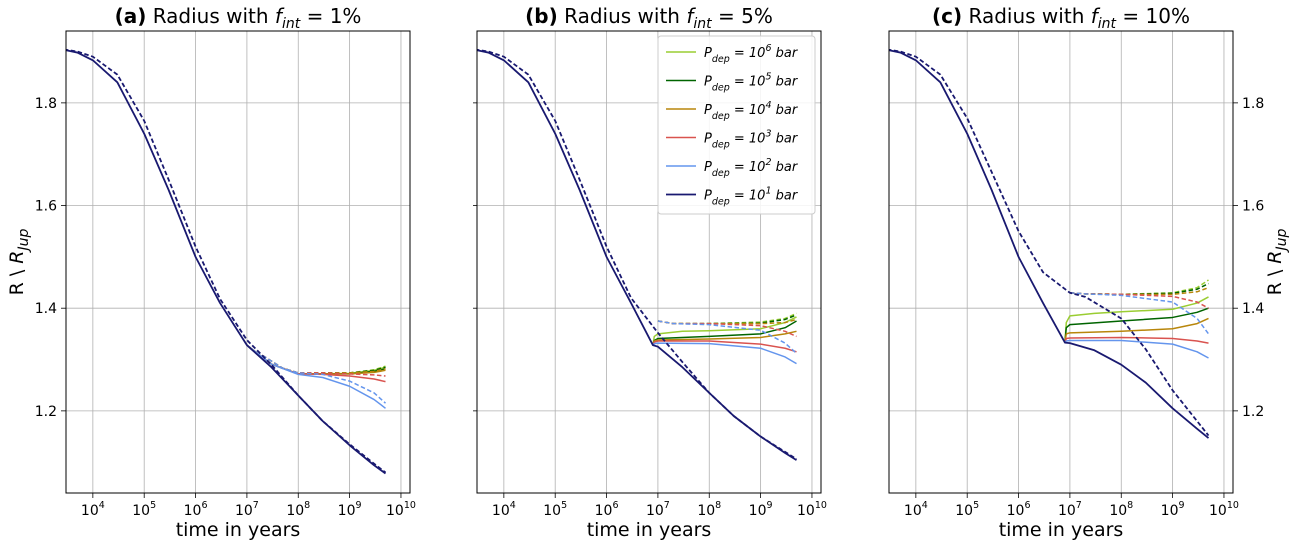  Describe the element at coordinates (649, 18) in the screenshot. I see `chart-title: (b) Radius with fint = 5%` at that location.